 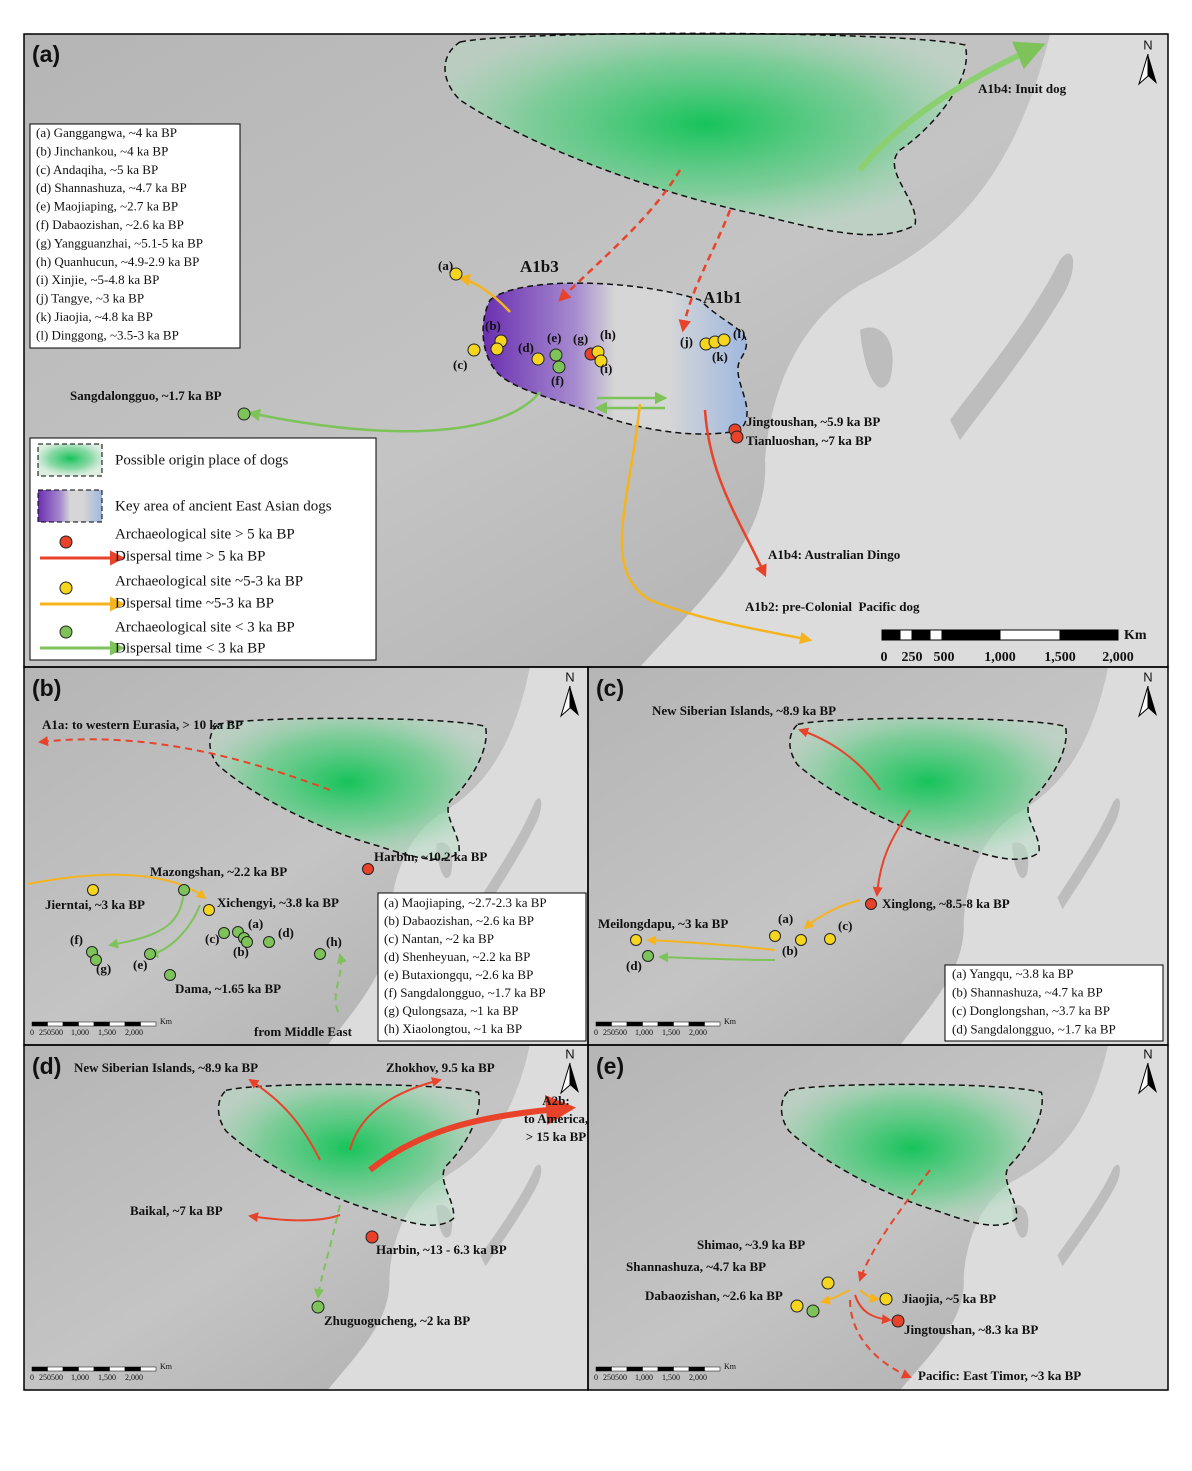 What do you see at coordinates (209, 581) in the screenshot?
I see `legend-entry: Archaeological site ~5-3 ka BP` at bounding box center [209, 581].